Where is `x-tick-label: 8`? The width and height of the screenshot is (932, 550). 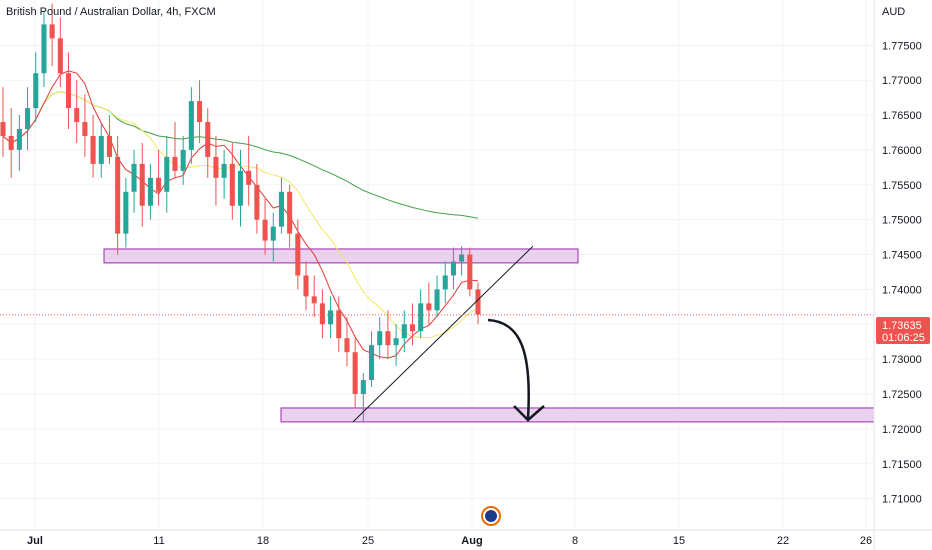
x-tick-label: 8 is located at coordinates (575, 541).